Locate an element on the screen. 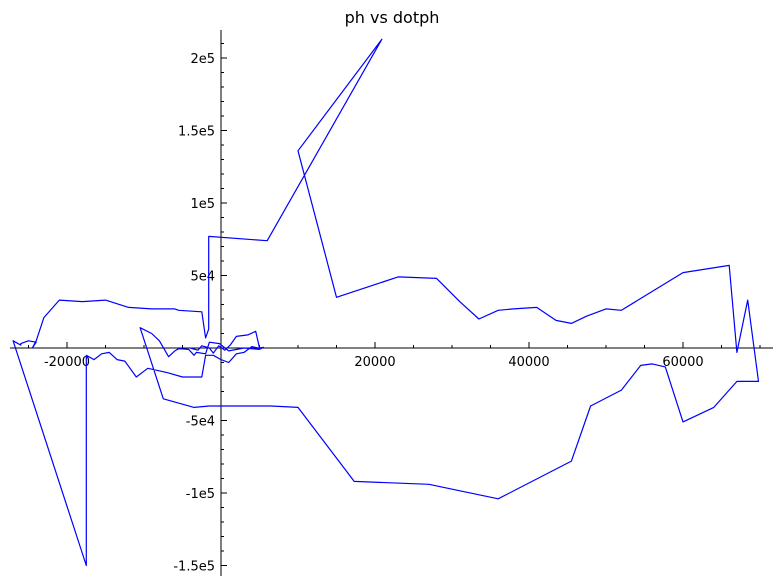  x-tick-label: -20000 is located at coordinates (67, 362).